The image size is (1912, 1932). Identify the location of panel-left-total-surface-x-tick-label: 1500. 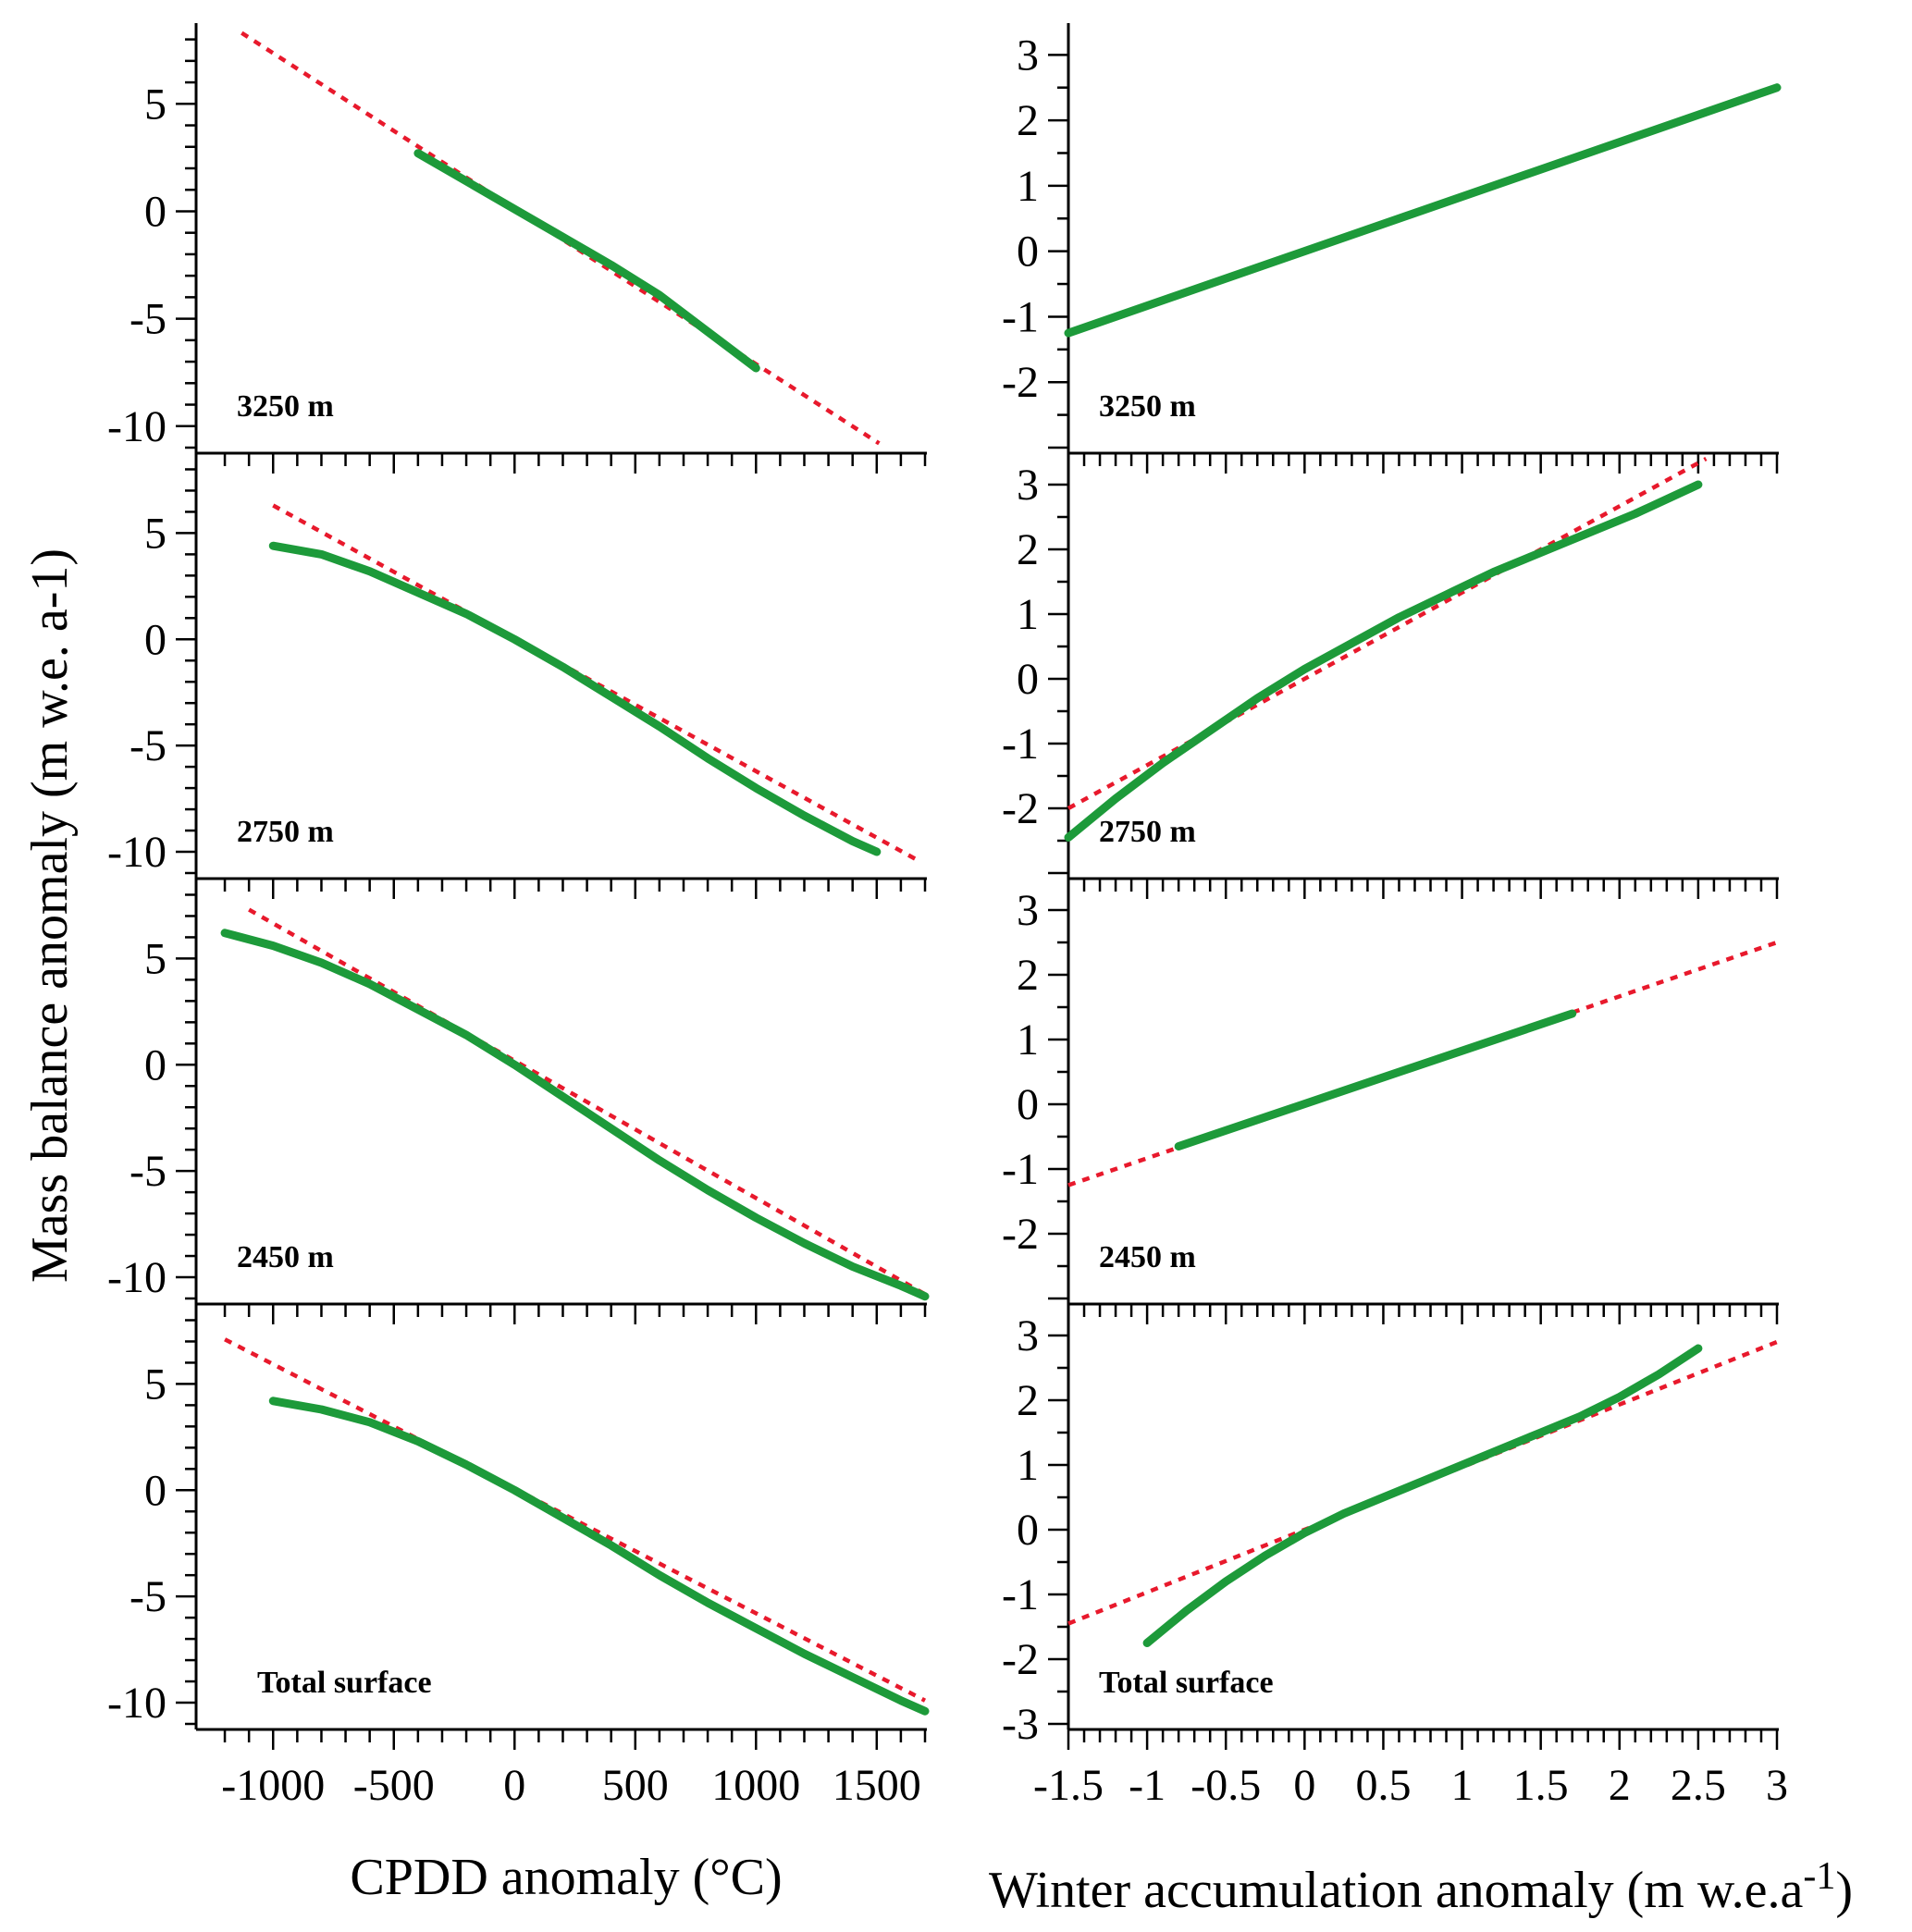
(877, 1786).